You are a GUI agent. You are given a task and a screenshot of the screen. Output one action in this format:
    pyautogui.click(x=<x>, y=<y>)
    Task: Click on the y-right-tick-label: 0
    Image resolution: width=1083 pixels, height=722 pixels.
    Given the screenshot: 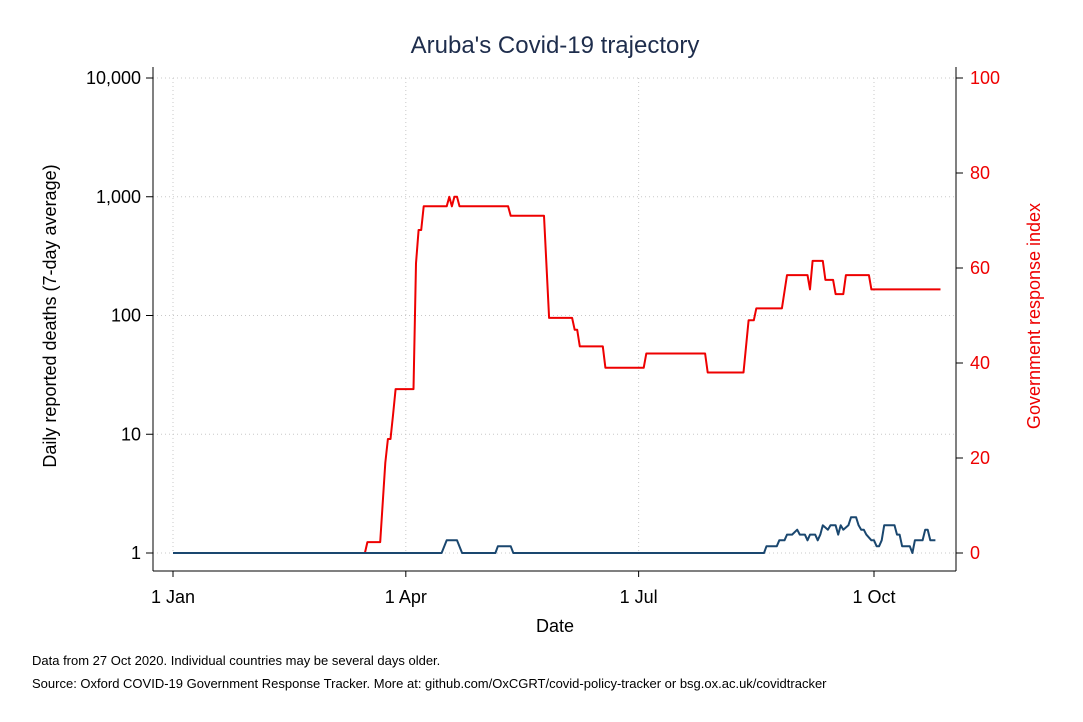 What is the action you would take?
    pyautogui.click(x=975, y=553)
    